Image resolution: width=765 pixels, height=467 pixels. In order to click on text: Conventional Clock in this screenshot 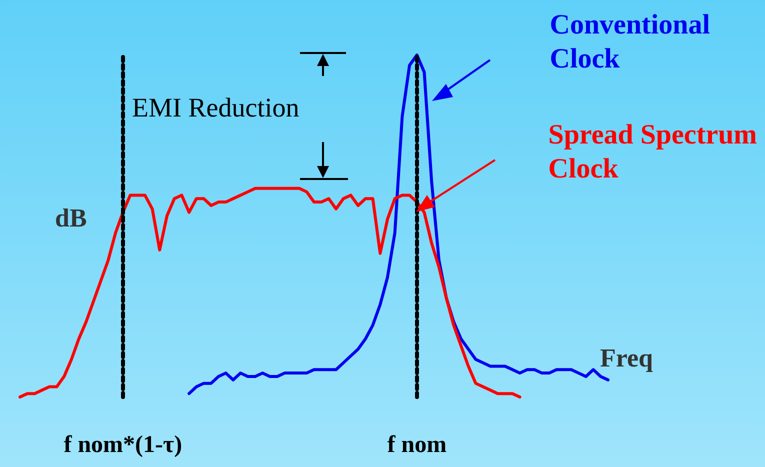, I will do `click(630, 42)`.